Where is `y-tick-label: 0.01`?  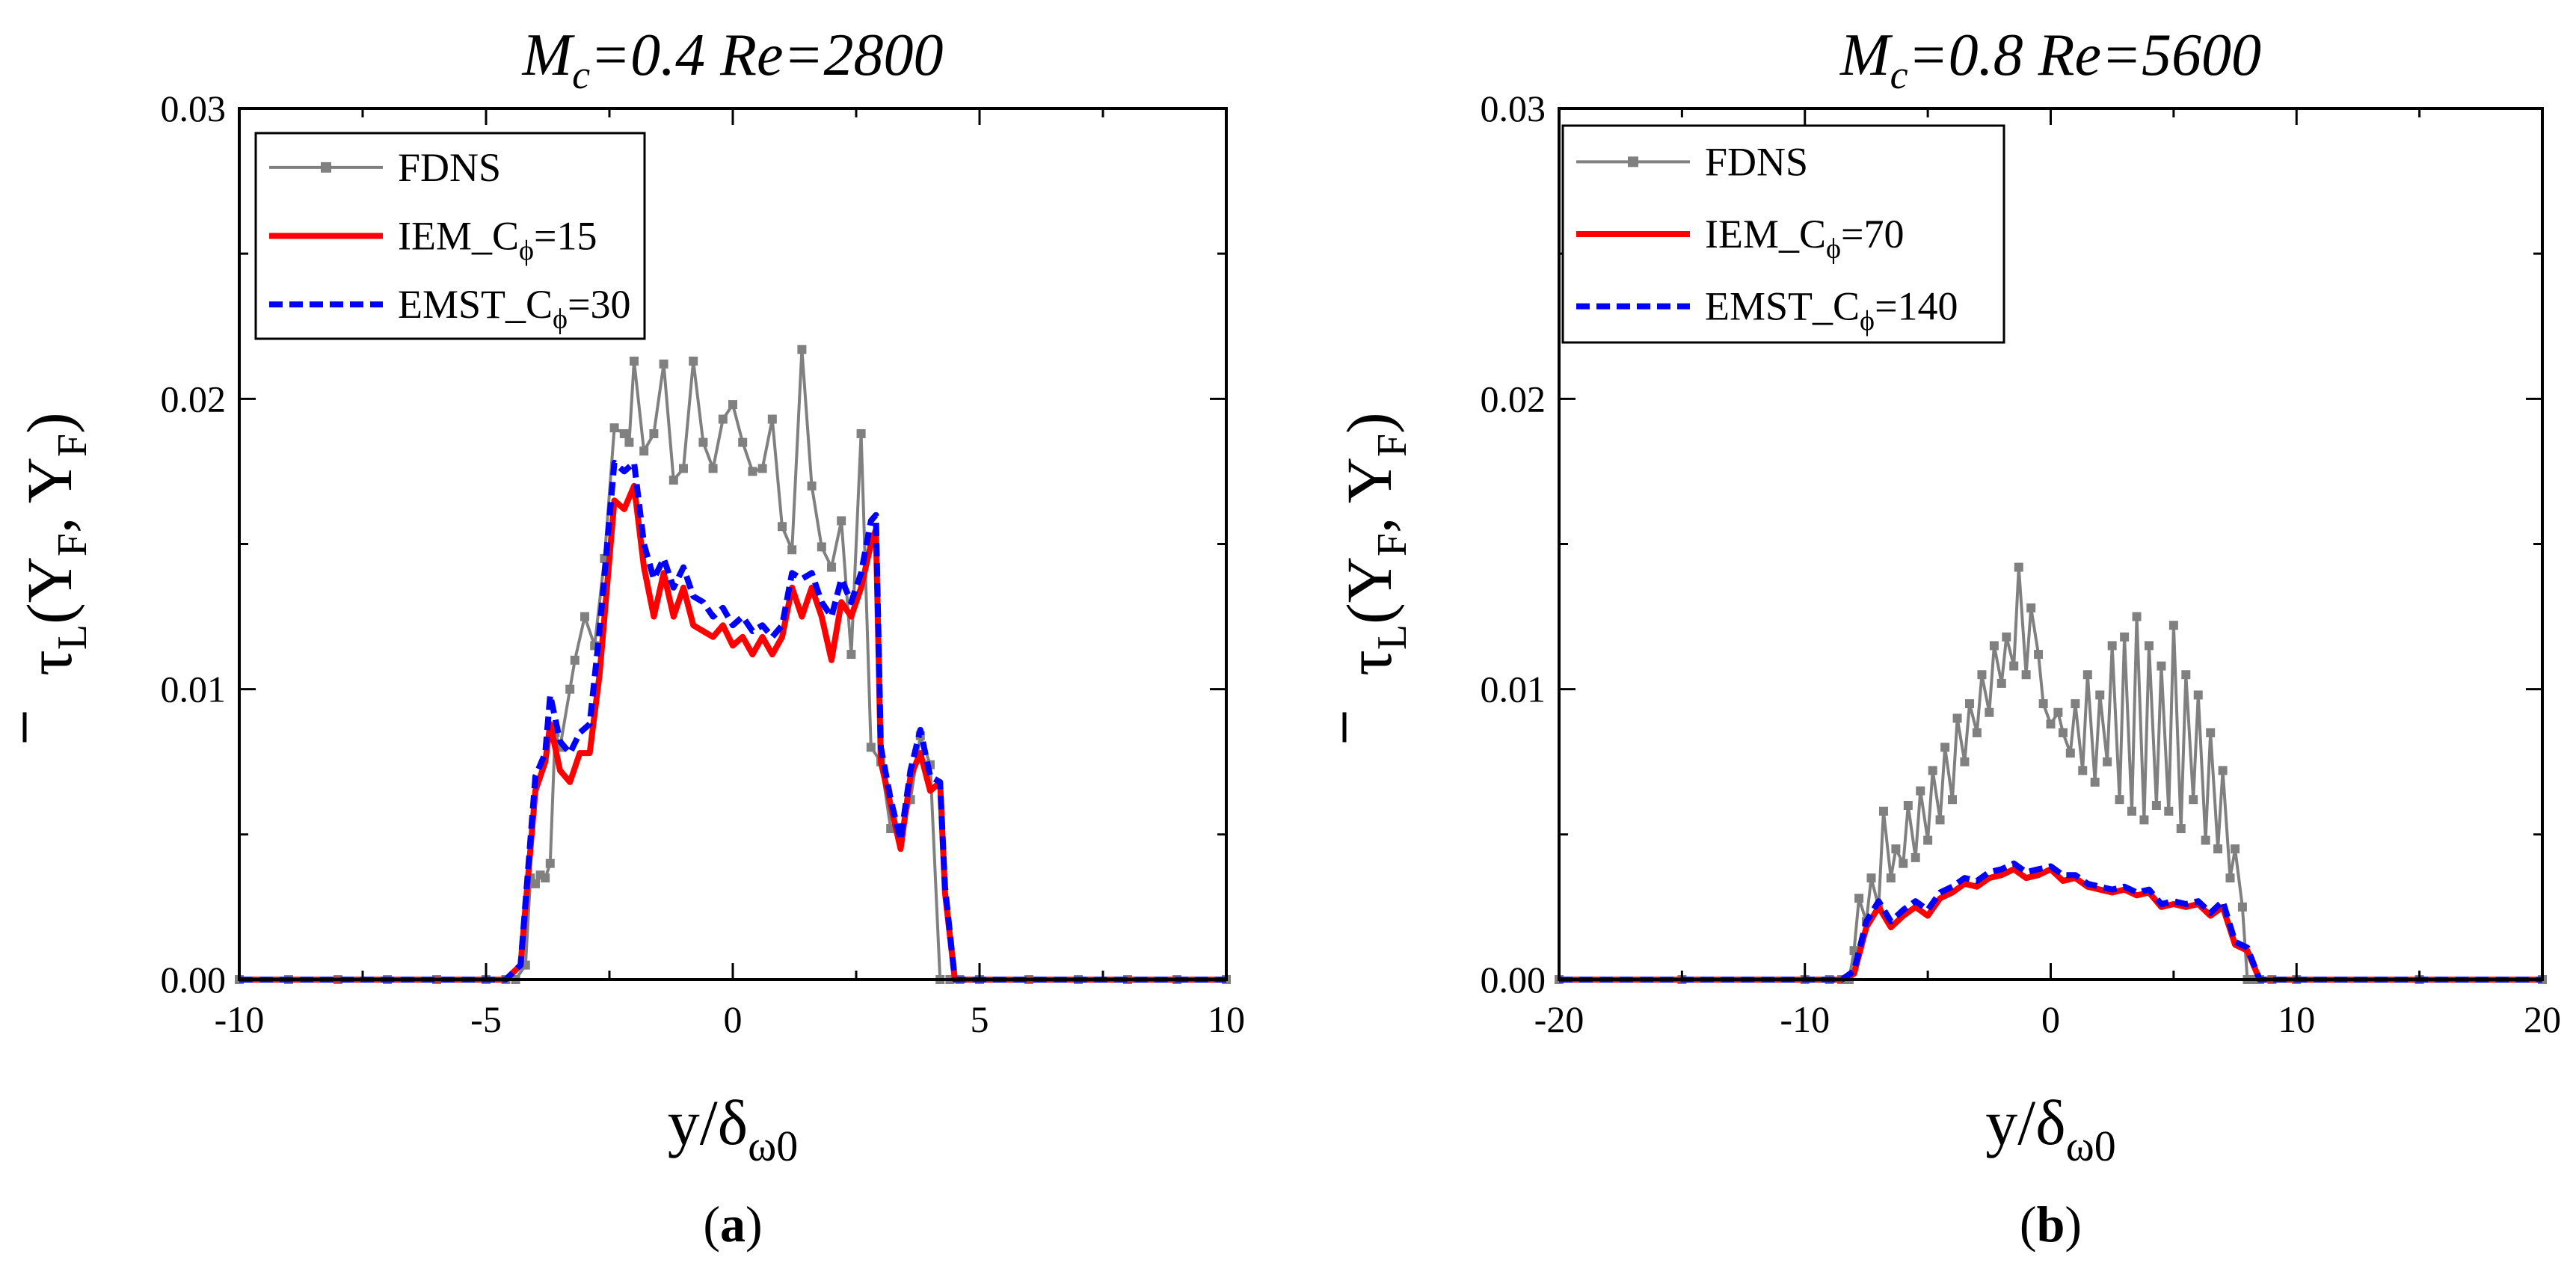
y-tick-label: 0.01 is located at coordinates (194, 689).